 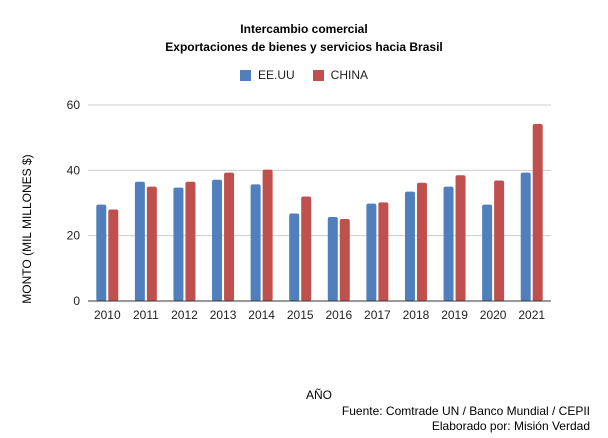 I want to click on y-tick-label: 20, so click(x=74, y=236).